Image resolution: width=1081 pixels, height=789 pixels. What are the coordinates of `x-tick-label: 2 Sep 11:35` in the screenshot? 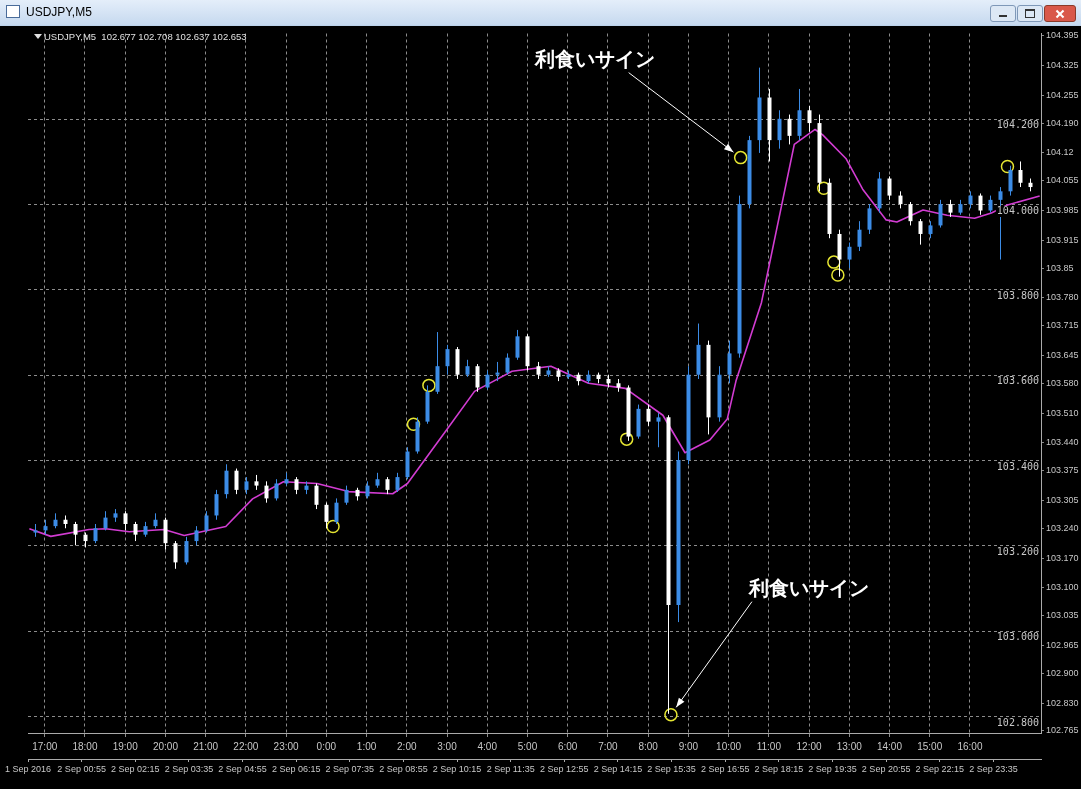 It's located at (510, 768).